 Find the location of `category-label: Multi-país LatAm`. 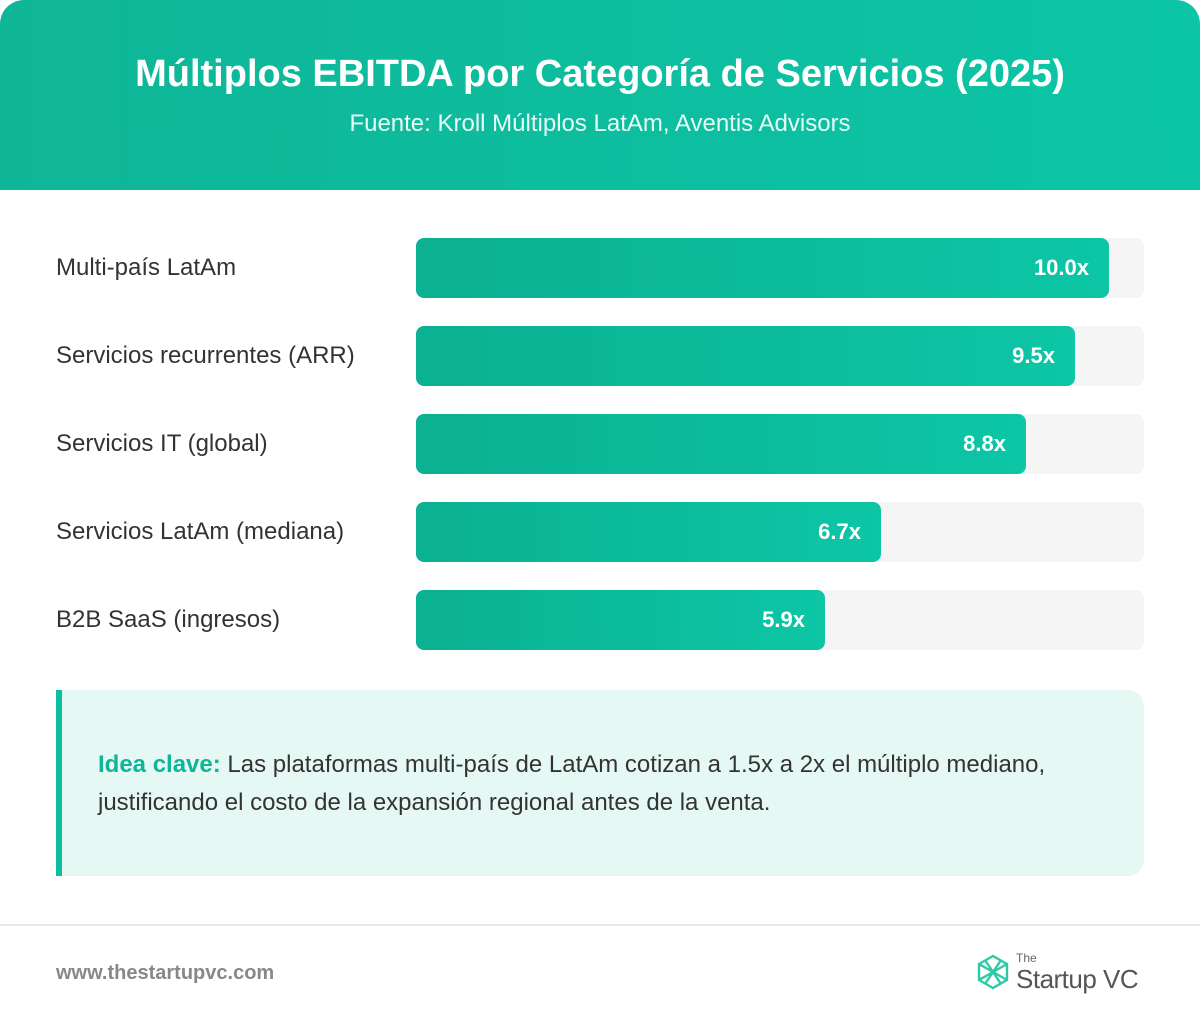

category-label: Multi-país LatAm is located at coordinates (146, 267).